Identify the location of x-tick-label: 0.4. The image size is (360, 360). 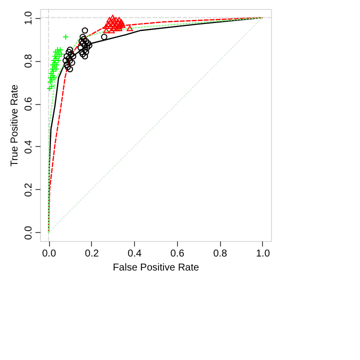
(135, 254).